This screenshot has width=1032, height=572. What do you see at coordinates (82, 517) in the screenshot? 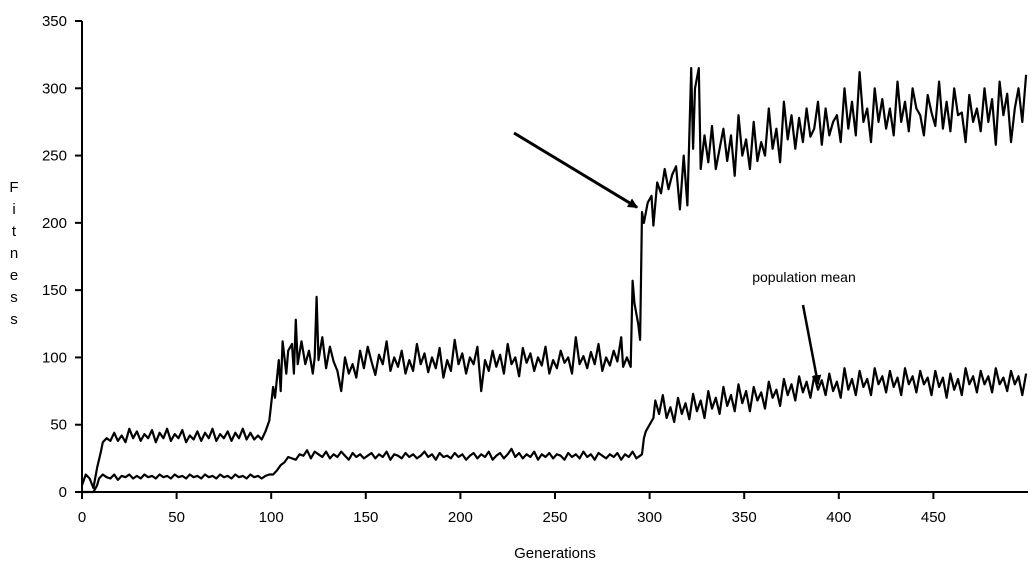
I see `x-tick-label: 0` at bounding box center [82, 517].